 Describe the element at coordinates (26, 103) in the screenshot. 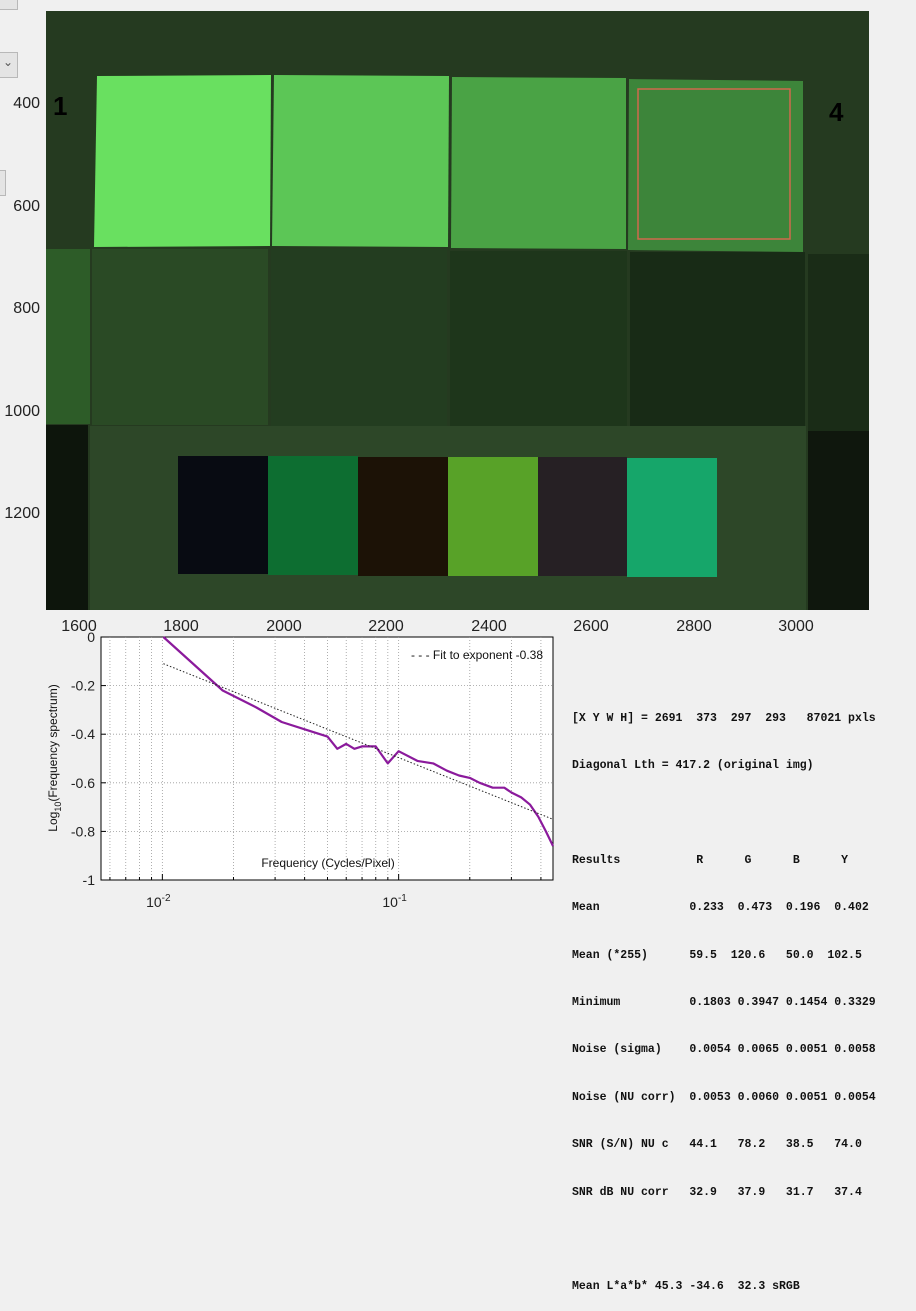

I see `image-y-tick: 400` at that location.